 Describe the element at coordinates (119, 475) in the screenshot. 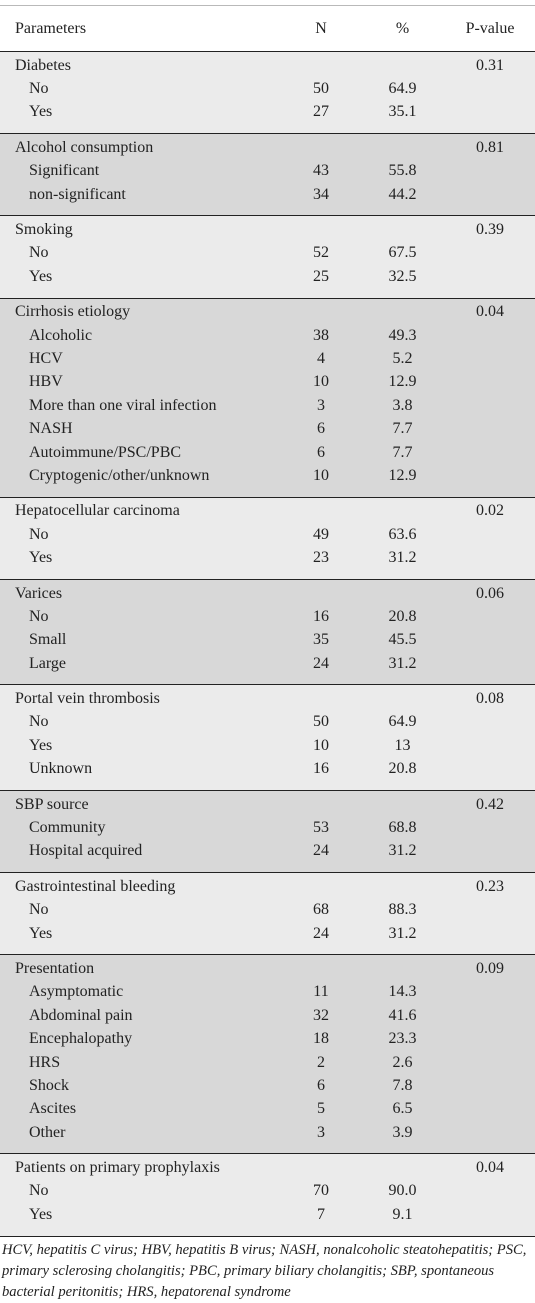

I see `row-label: Cryptogenic/other/unknown` at that location.